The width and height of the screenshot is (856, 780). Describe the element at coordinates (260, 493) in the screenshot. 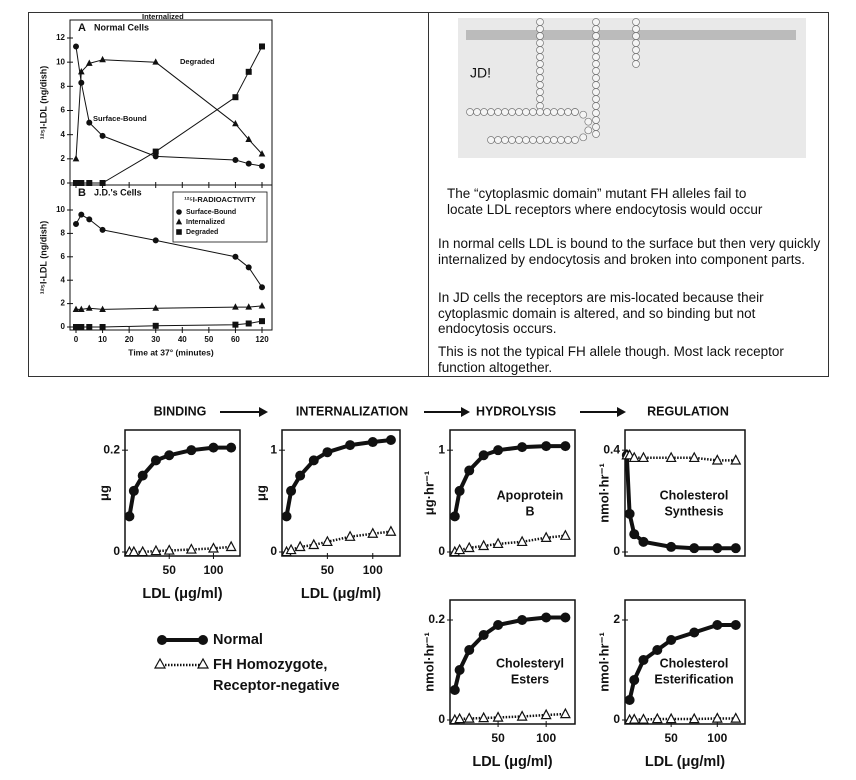

I see `y-axis-label: μg` at that location.